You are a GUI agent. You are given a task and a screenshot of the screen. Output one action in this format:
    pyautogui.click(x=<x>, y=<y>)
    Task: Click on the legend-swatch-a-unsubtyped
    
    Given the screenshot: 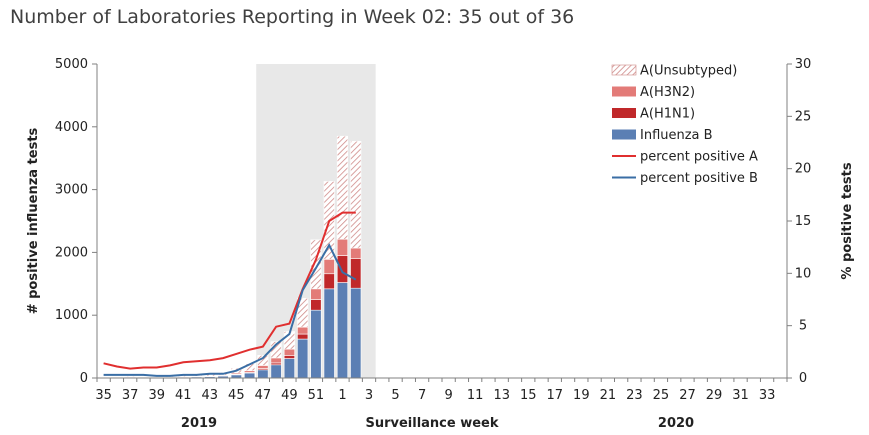 What is the action you would take?
    pyautogui.click(x=624, y=70)
    